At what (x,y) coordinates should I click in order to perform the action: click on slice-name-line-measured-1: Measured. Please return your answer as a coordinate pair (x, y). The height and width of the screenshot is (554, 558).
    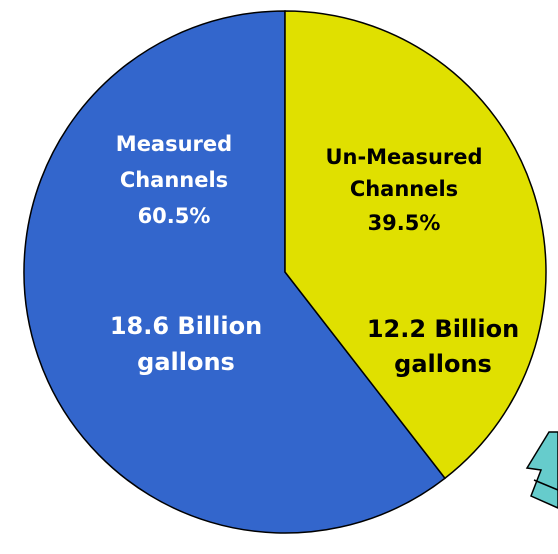
    Looking at the image, I should click on (174, 144).